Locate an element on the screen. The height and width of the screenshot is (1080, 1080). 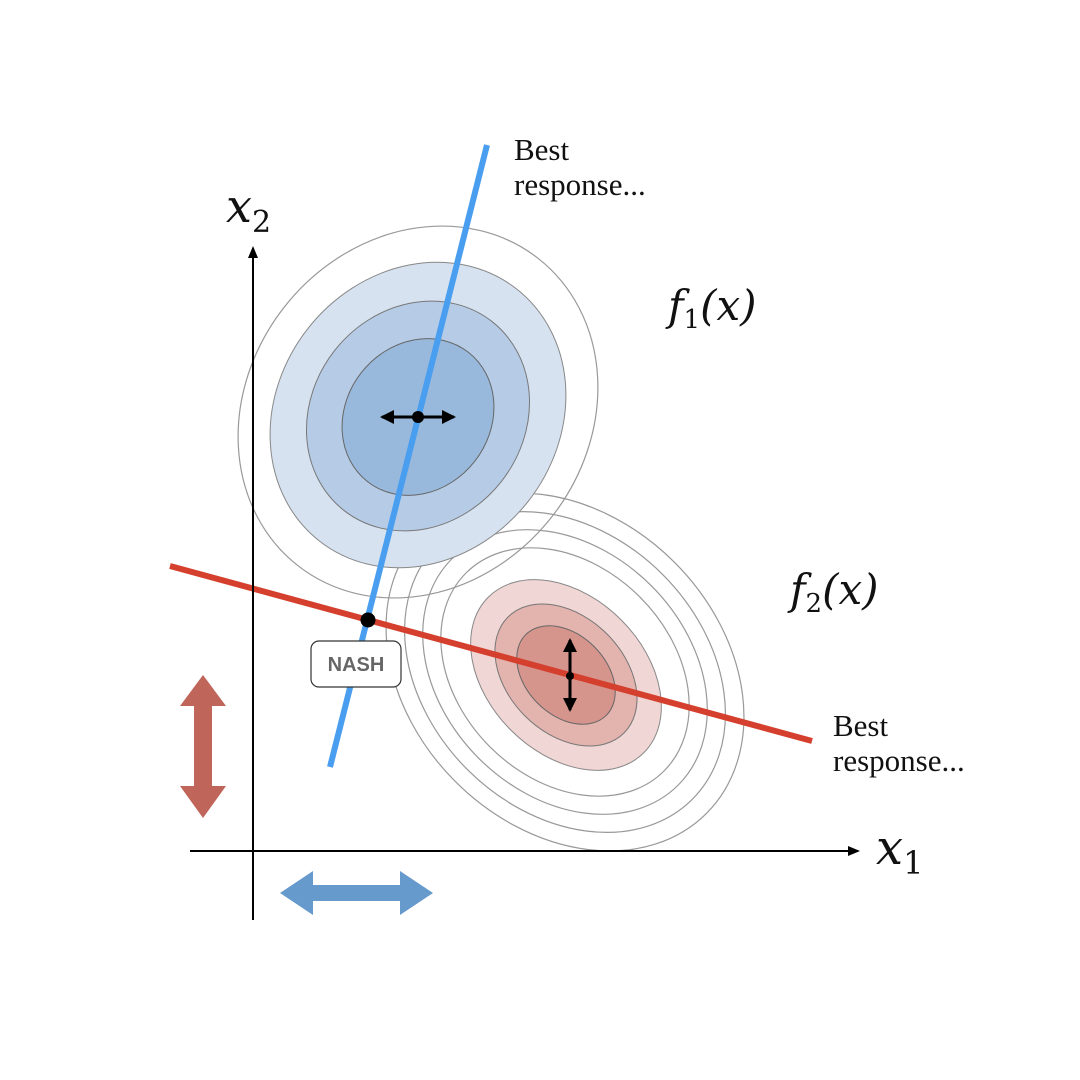
x2-axis-label: x2 is located at coordinates (248, 209).